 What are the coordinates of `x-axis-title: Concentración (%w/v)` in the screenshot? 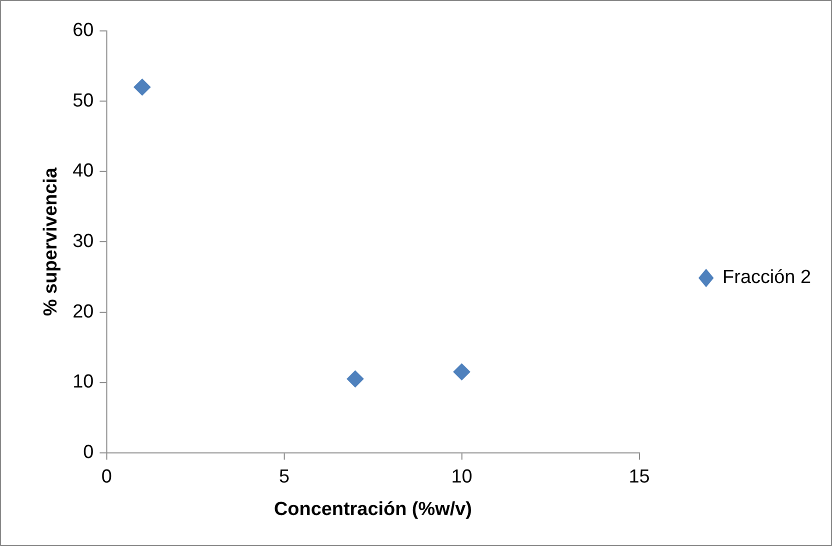 It's located at (373, 509).